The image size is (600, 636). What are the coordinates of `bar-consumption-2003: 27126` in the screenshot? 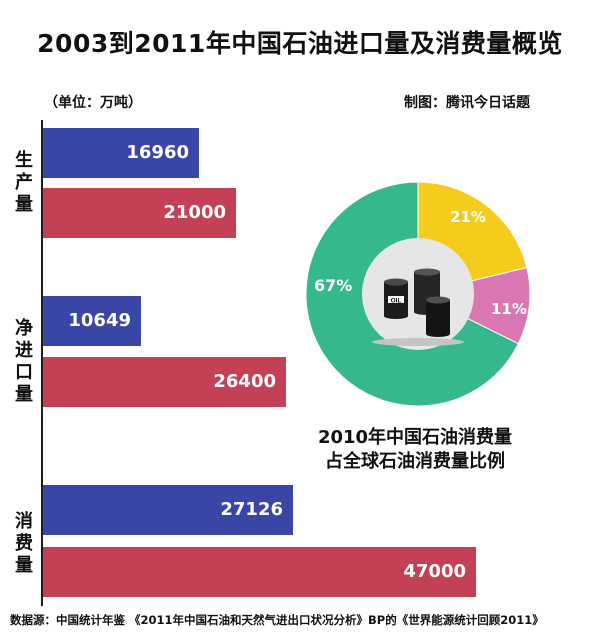 It's located at (168, 510).